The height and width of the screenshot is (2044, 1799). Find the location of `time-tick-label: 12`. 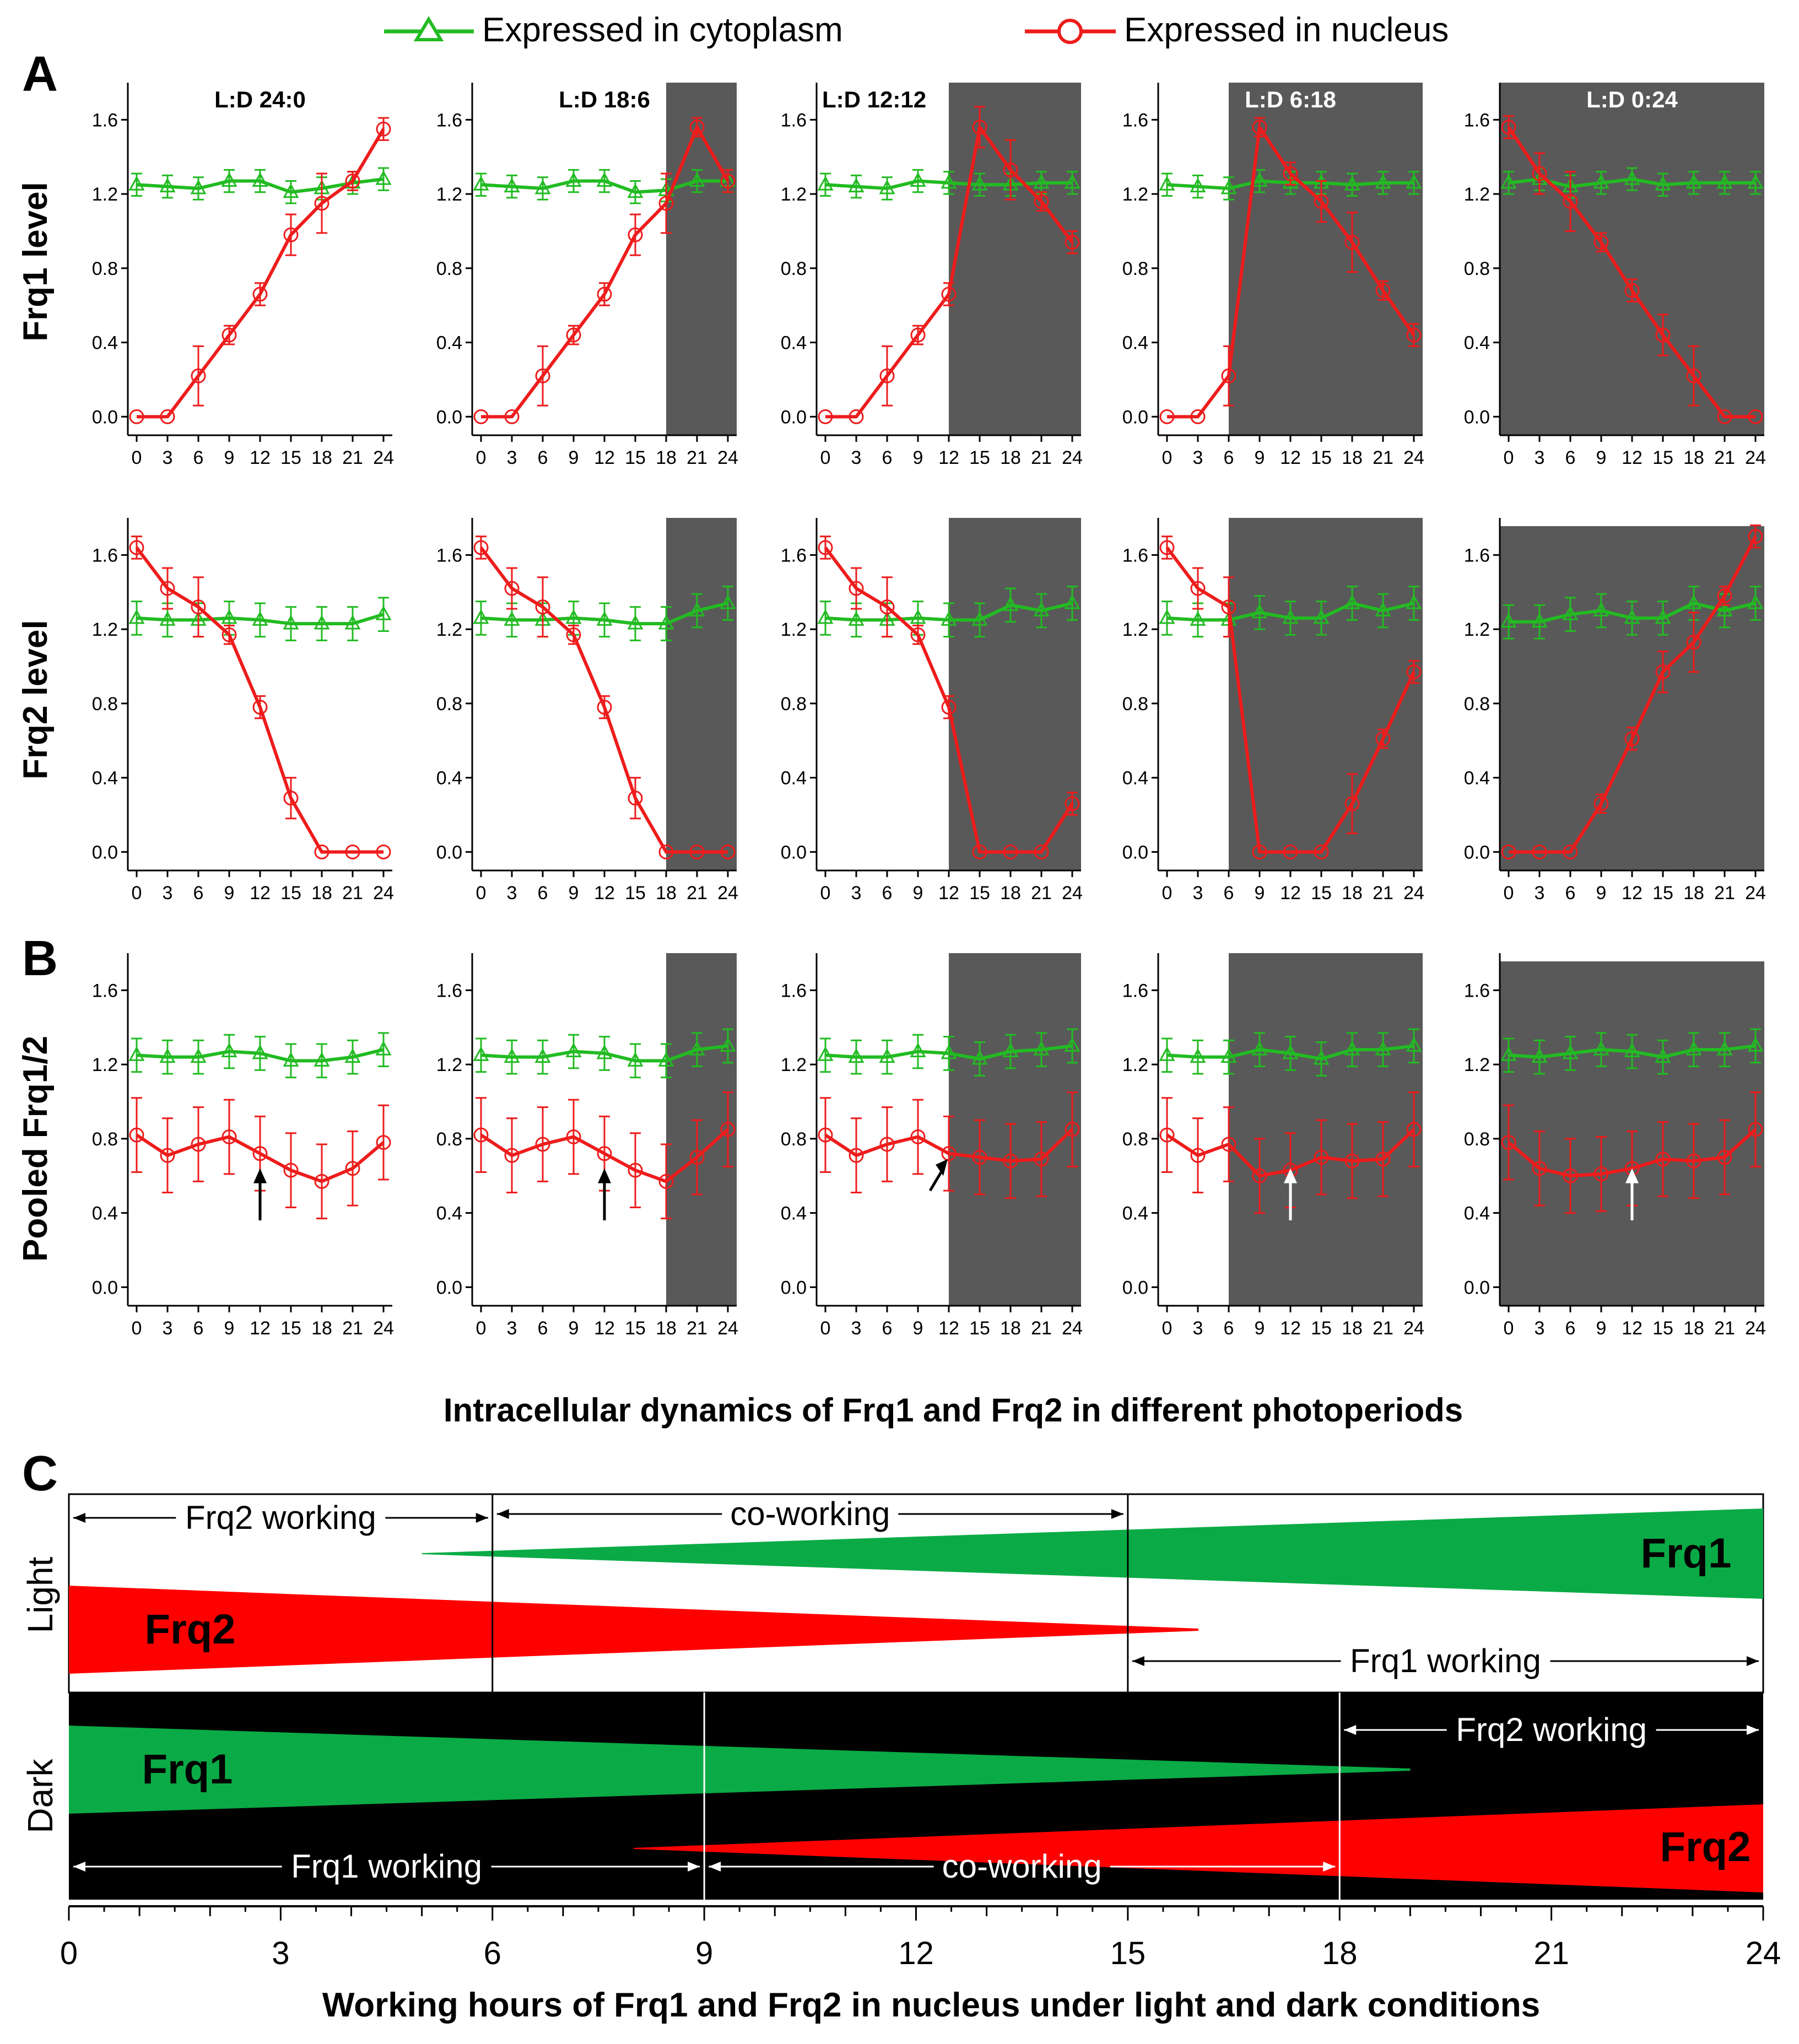

time-tick-label: 12 is located at coordinates (916, 1953).